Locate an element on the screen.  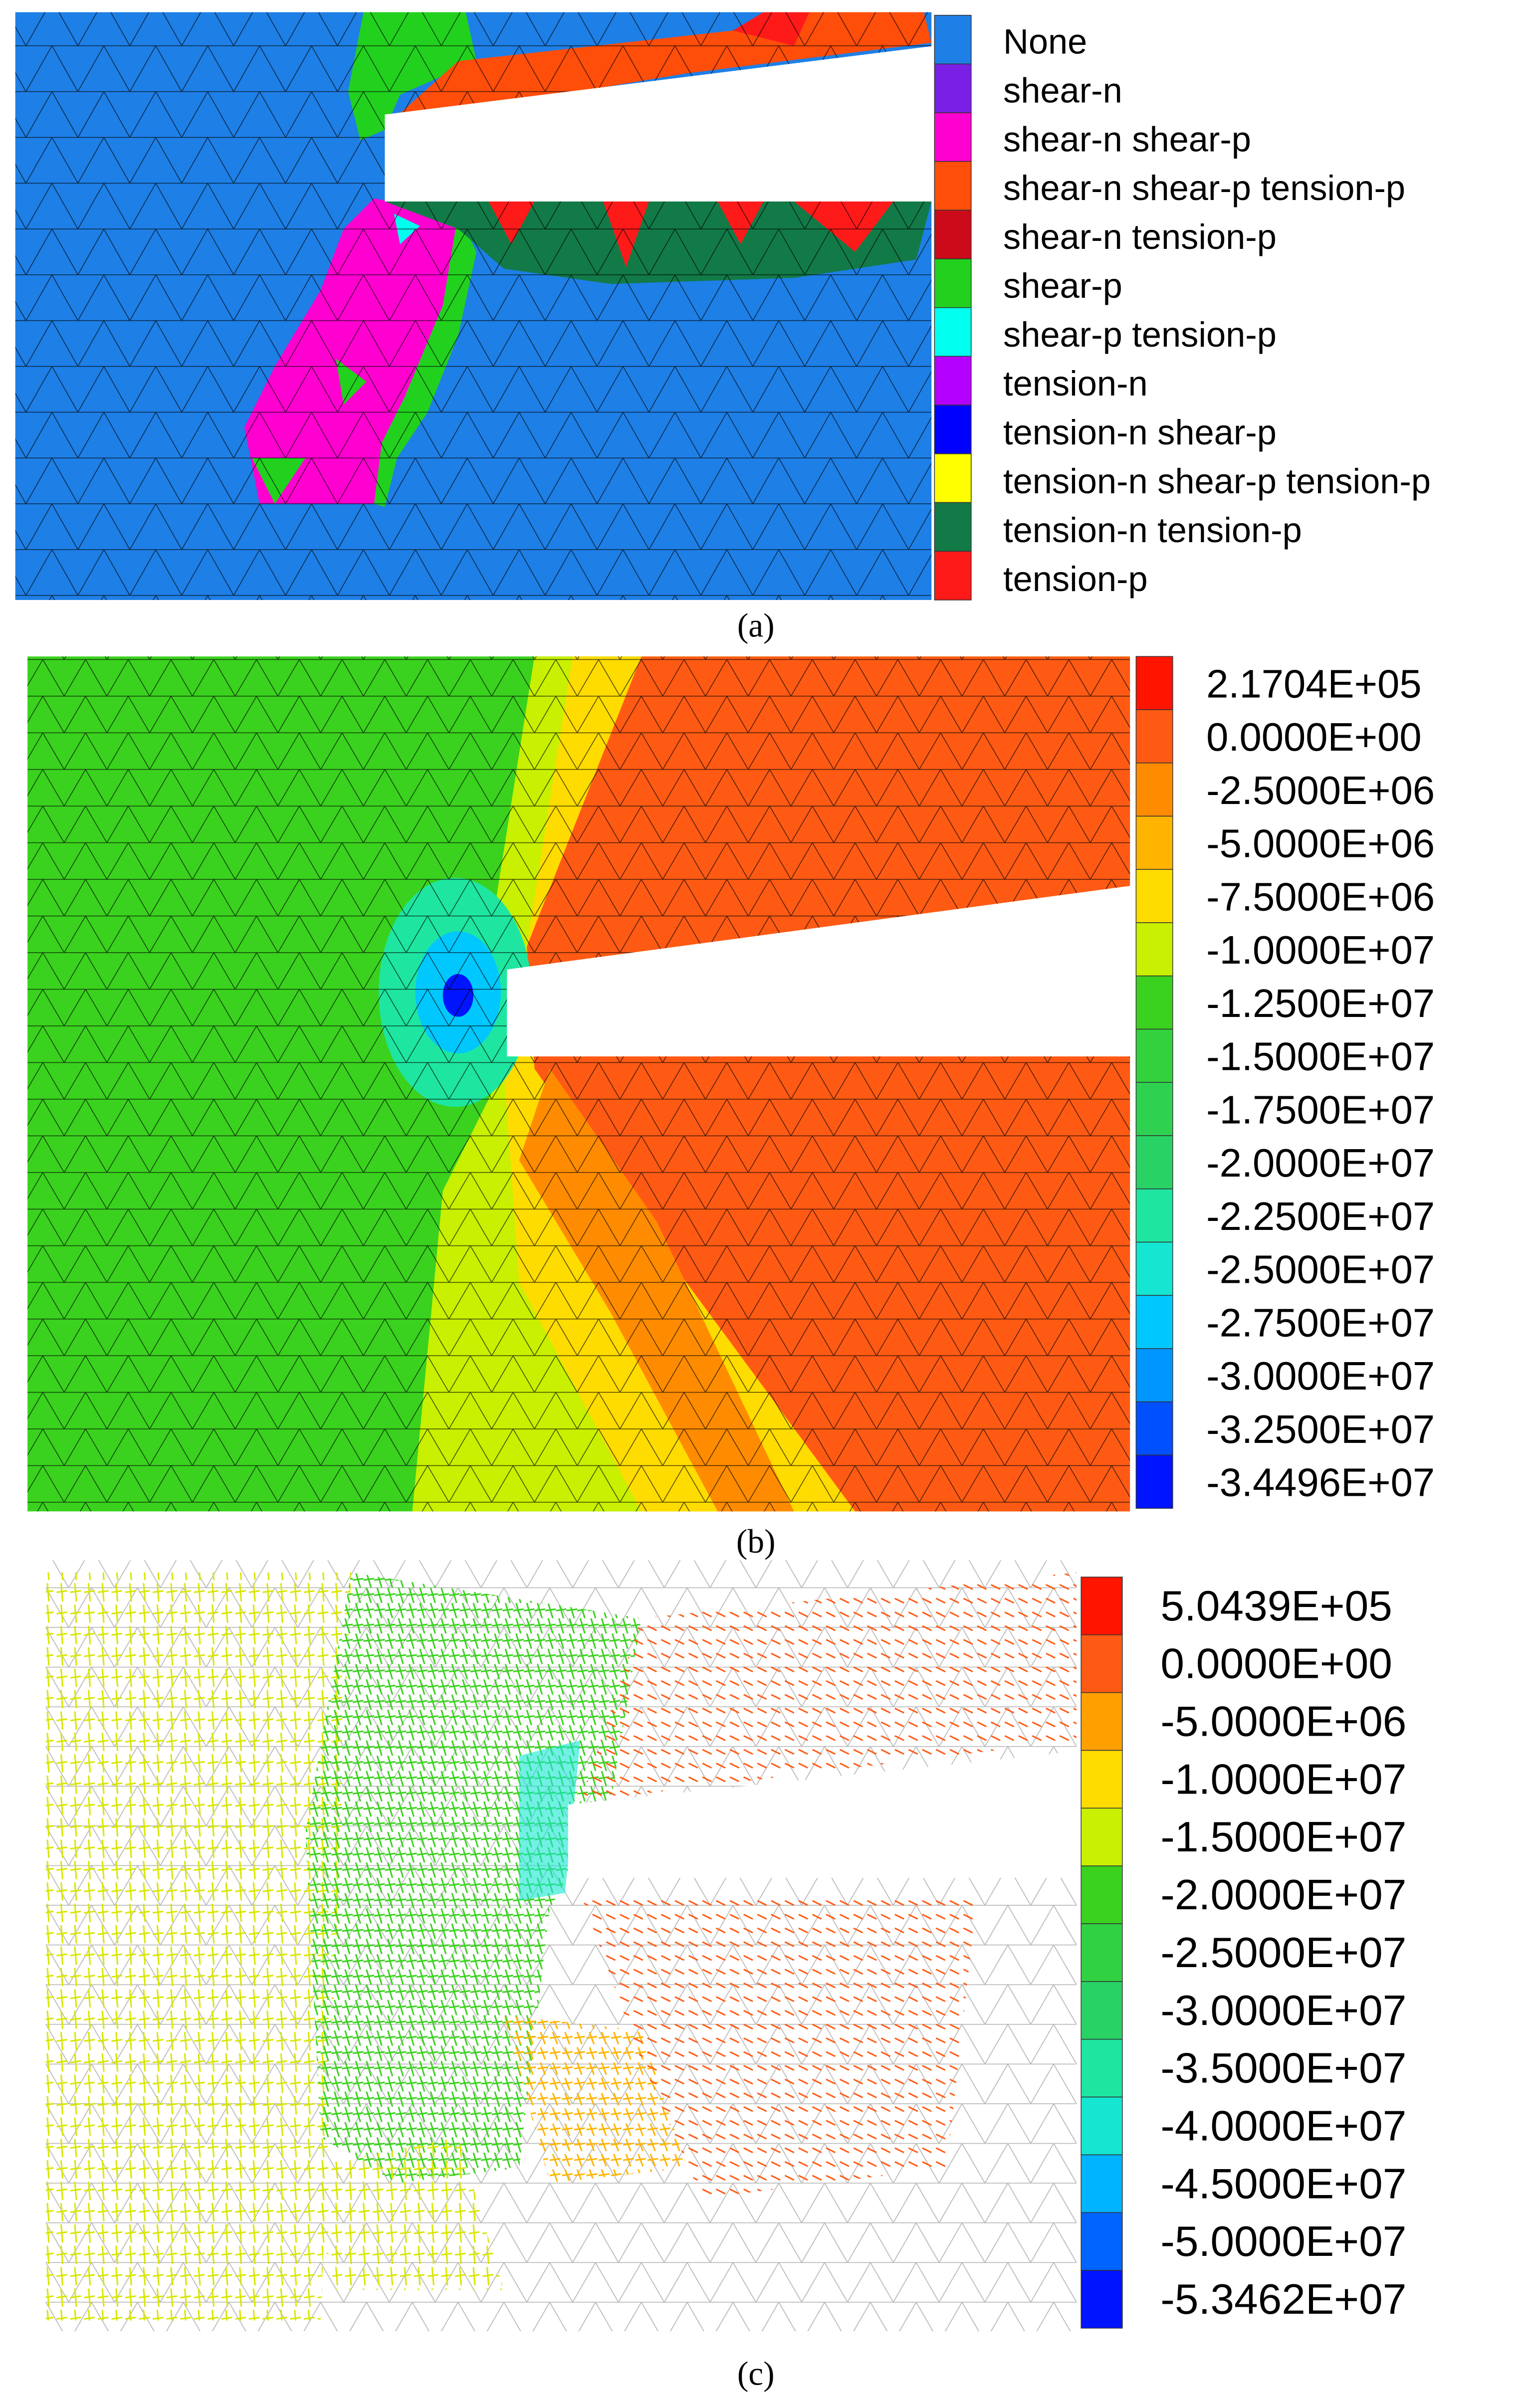
legend-label: tension-n shear-p is located at coordinates (1140, 432).